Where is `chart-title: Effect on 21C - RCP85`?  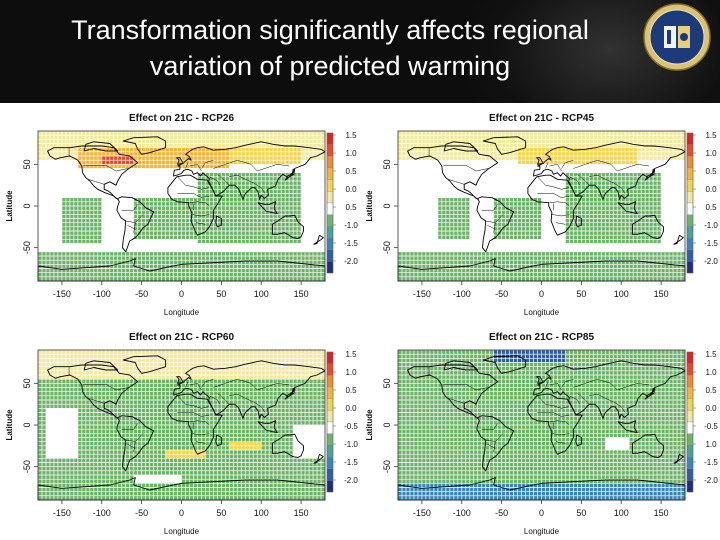
chart-title: Effect on 21C - RCP85 is located at coordinates (541, 337).